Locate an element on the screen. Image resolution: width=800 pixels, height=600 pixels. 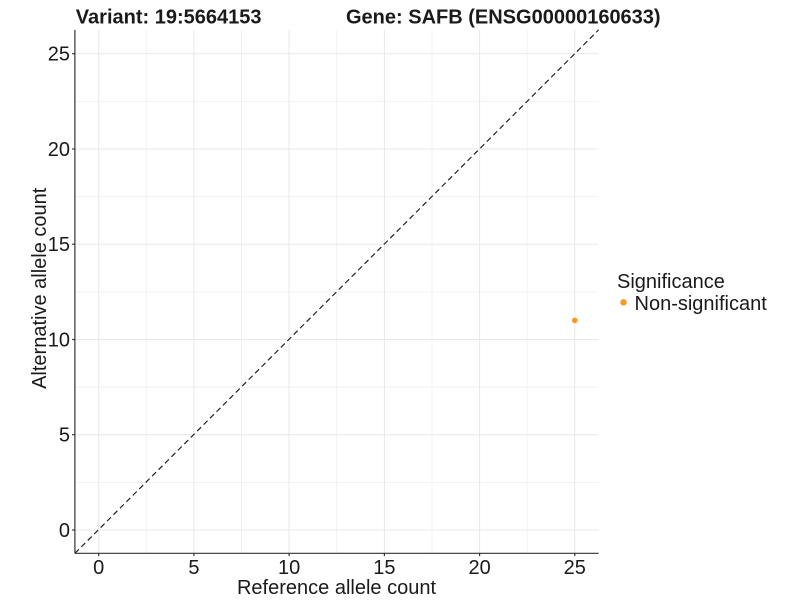
svg-text: Alternative allele count is located at coordinates (40, 288).